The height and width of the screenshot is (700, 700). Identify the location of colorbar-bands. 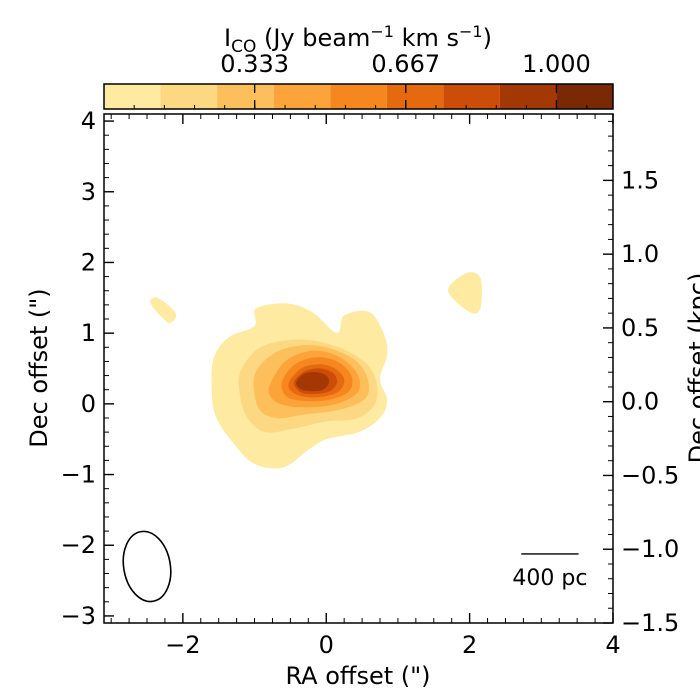
(358, 96).